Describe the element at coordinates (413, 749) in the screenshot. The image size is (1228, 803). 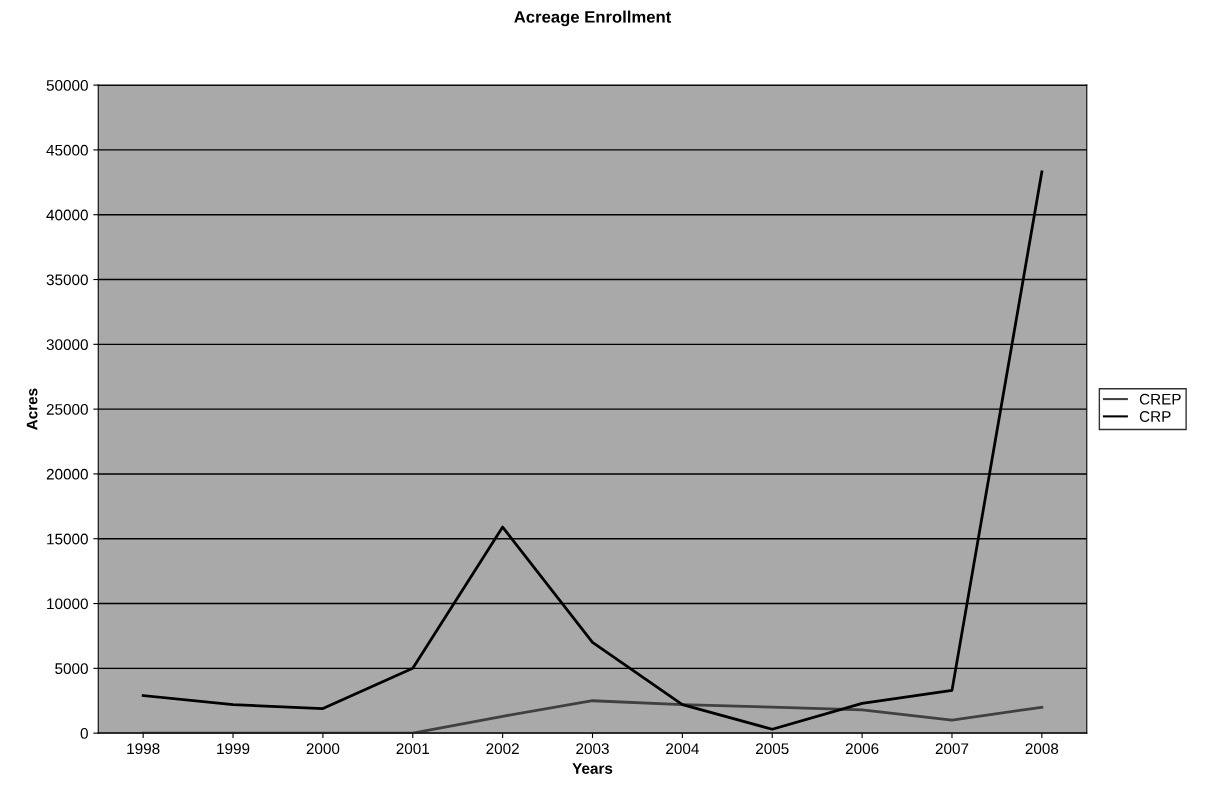
I see `x-tick-label: 2001` at that location.